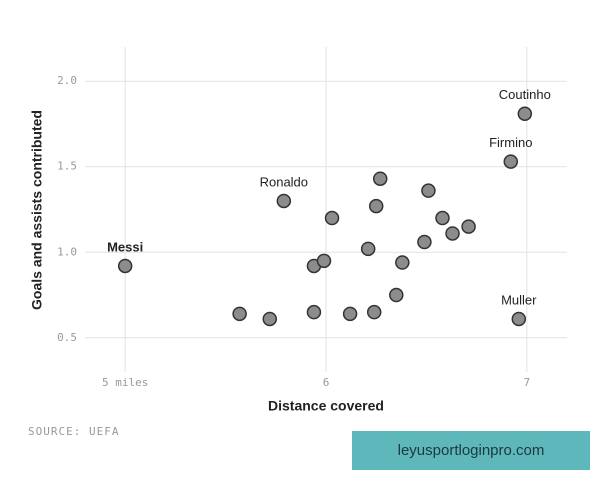  Describe the element at coordinates (510, 142) in the screenshot. I see `point-label: Firmino` at that location.